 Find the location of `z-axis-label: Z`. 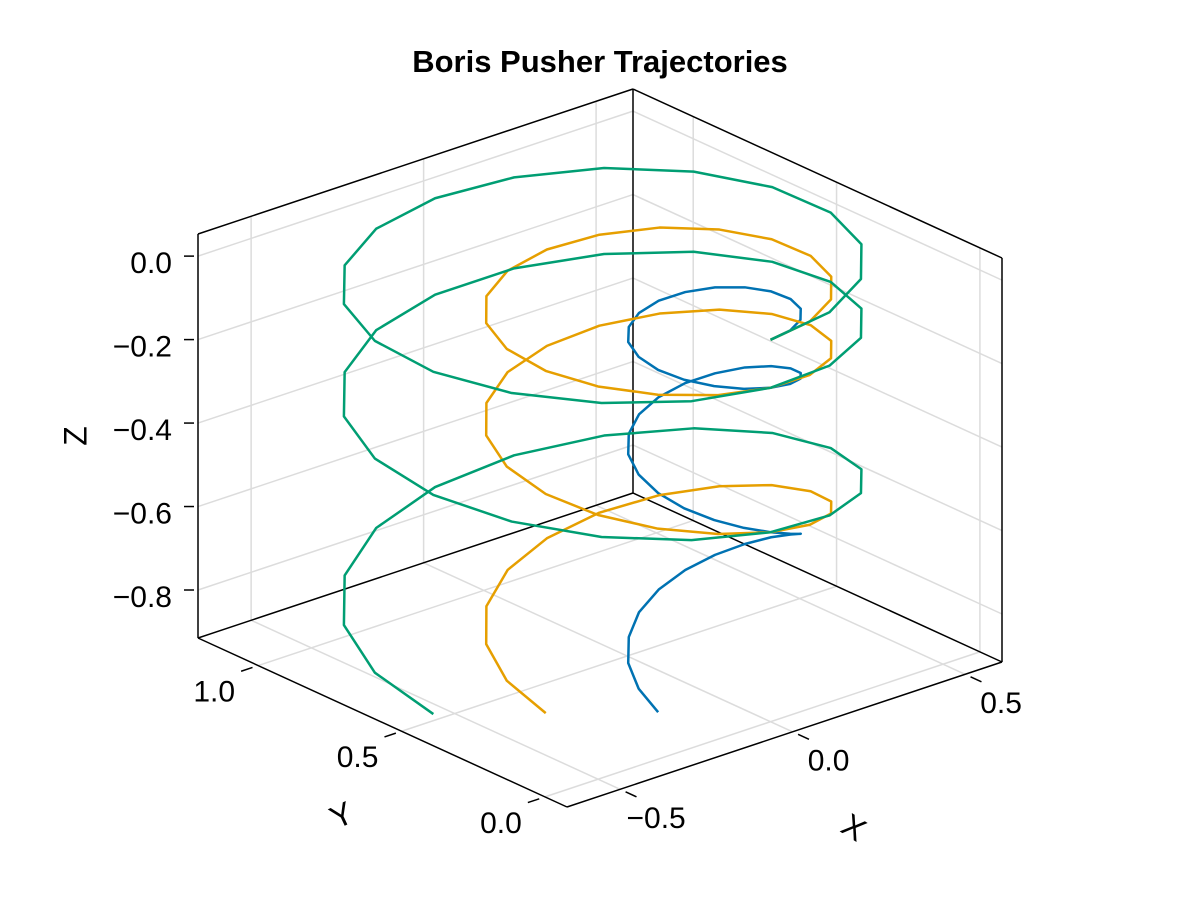

z-axis-label: Z is located at coordinates (75, 436).